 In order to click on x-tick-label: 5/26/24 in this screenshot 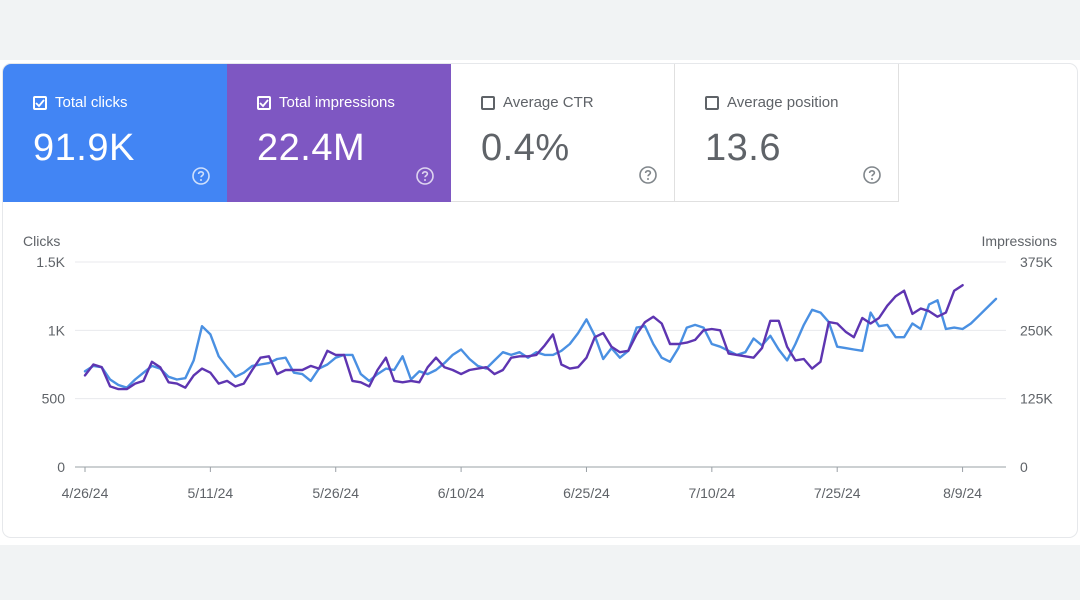, I will do `click(335, 493)`.